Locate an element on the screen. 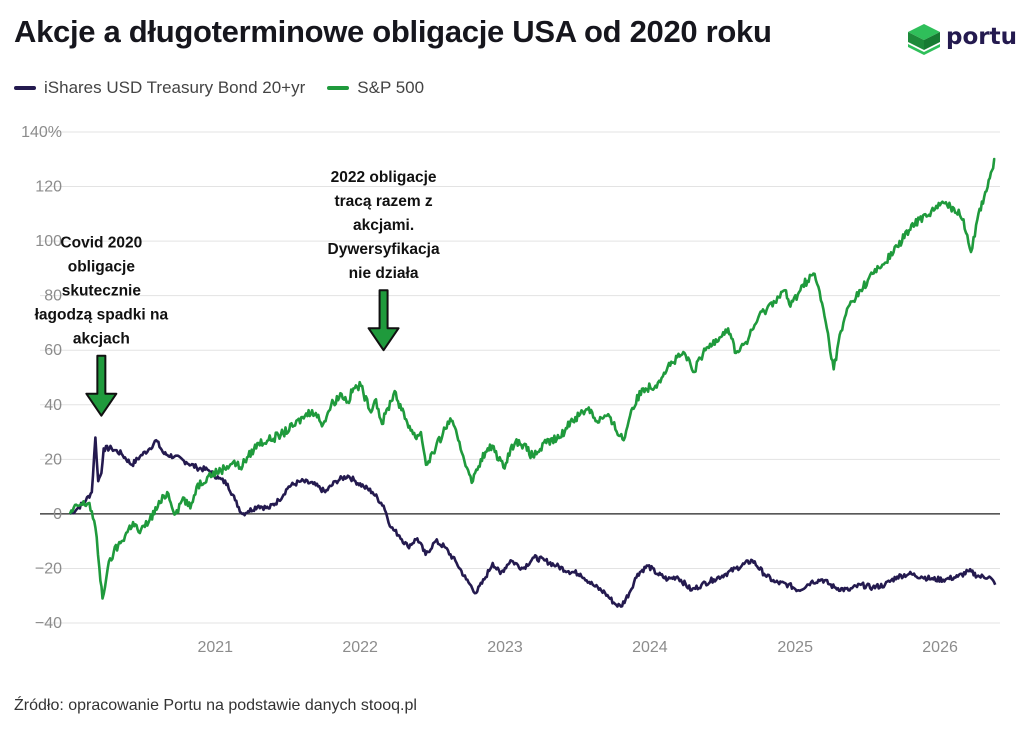  legend-swatch-bond is located at coordinates (25, 88).